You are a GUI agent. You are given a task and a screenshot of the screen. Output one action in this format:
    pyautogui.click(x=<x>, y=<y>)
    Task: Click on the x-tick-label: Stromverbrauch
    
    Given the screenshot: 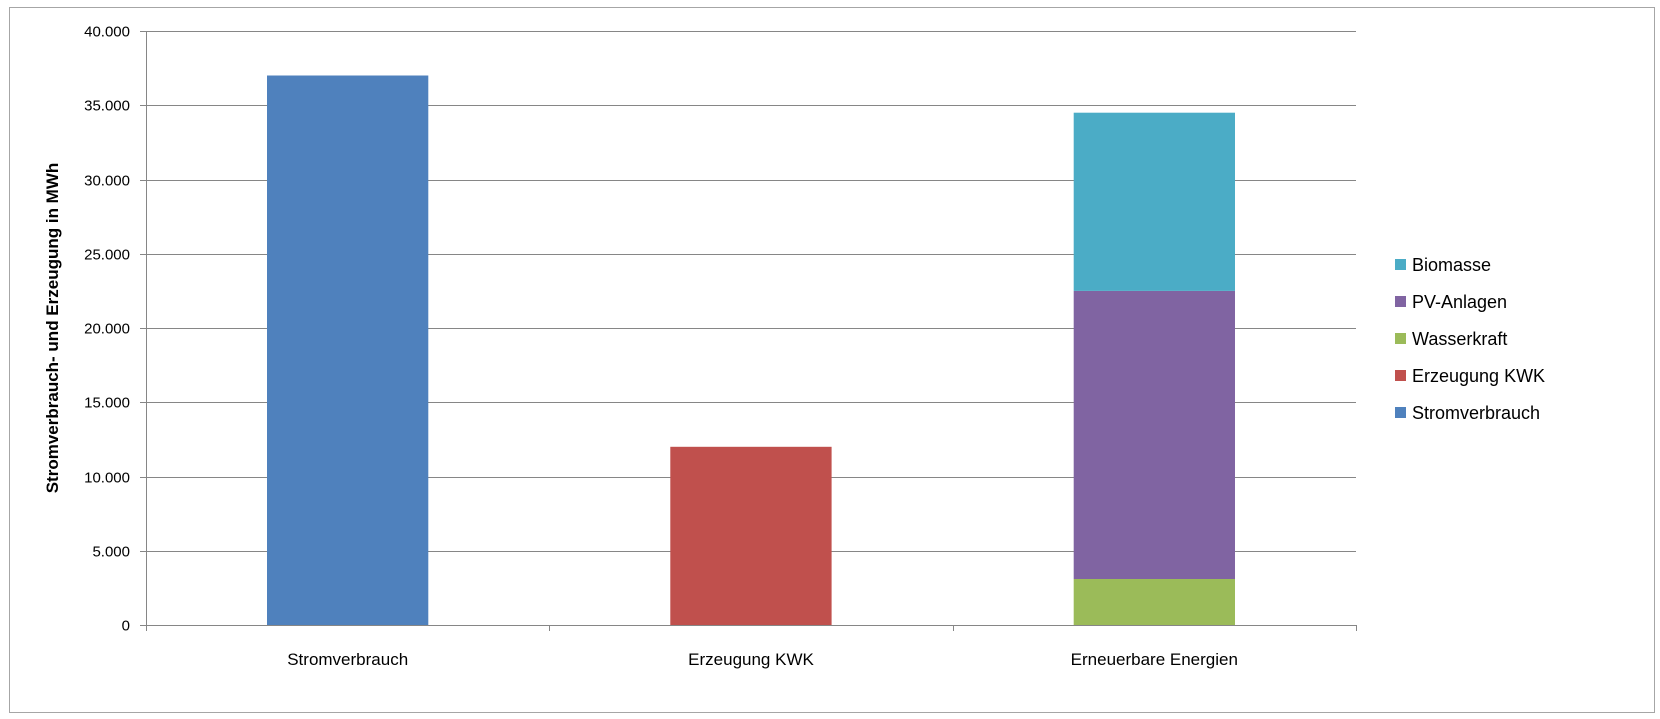 What is the action you would take?
    pyautogui.click(x=347, y=659)
    